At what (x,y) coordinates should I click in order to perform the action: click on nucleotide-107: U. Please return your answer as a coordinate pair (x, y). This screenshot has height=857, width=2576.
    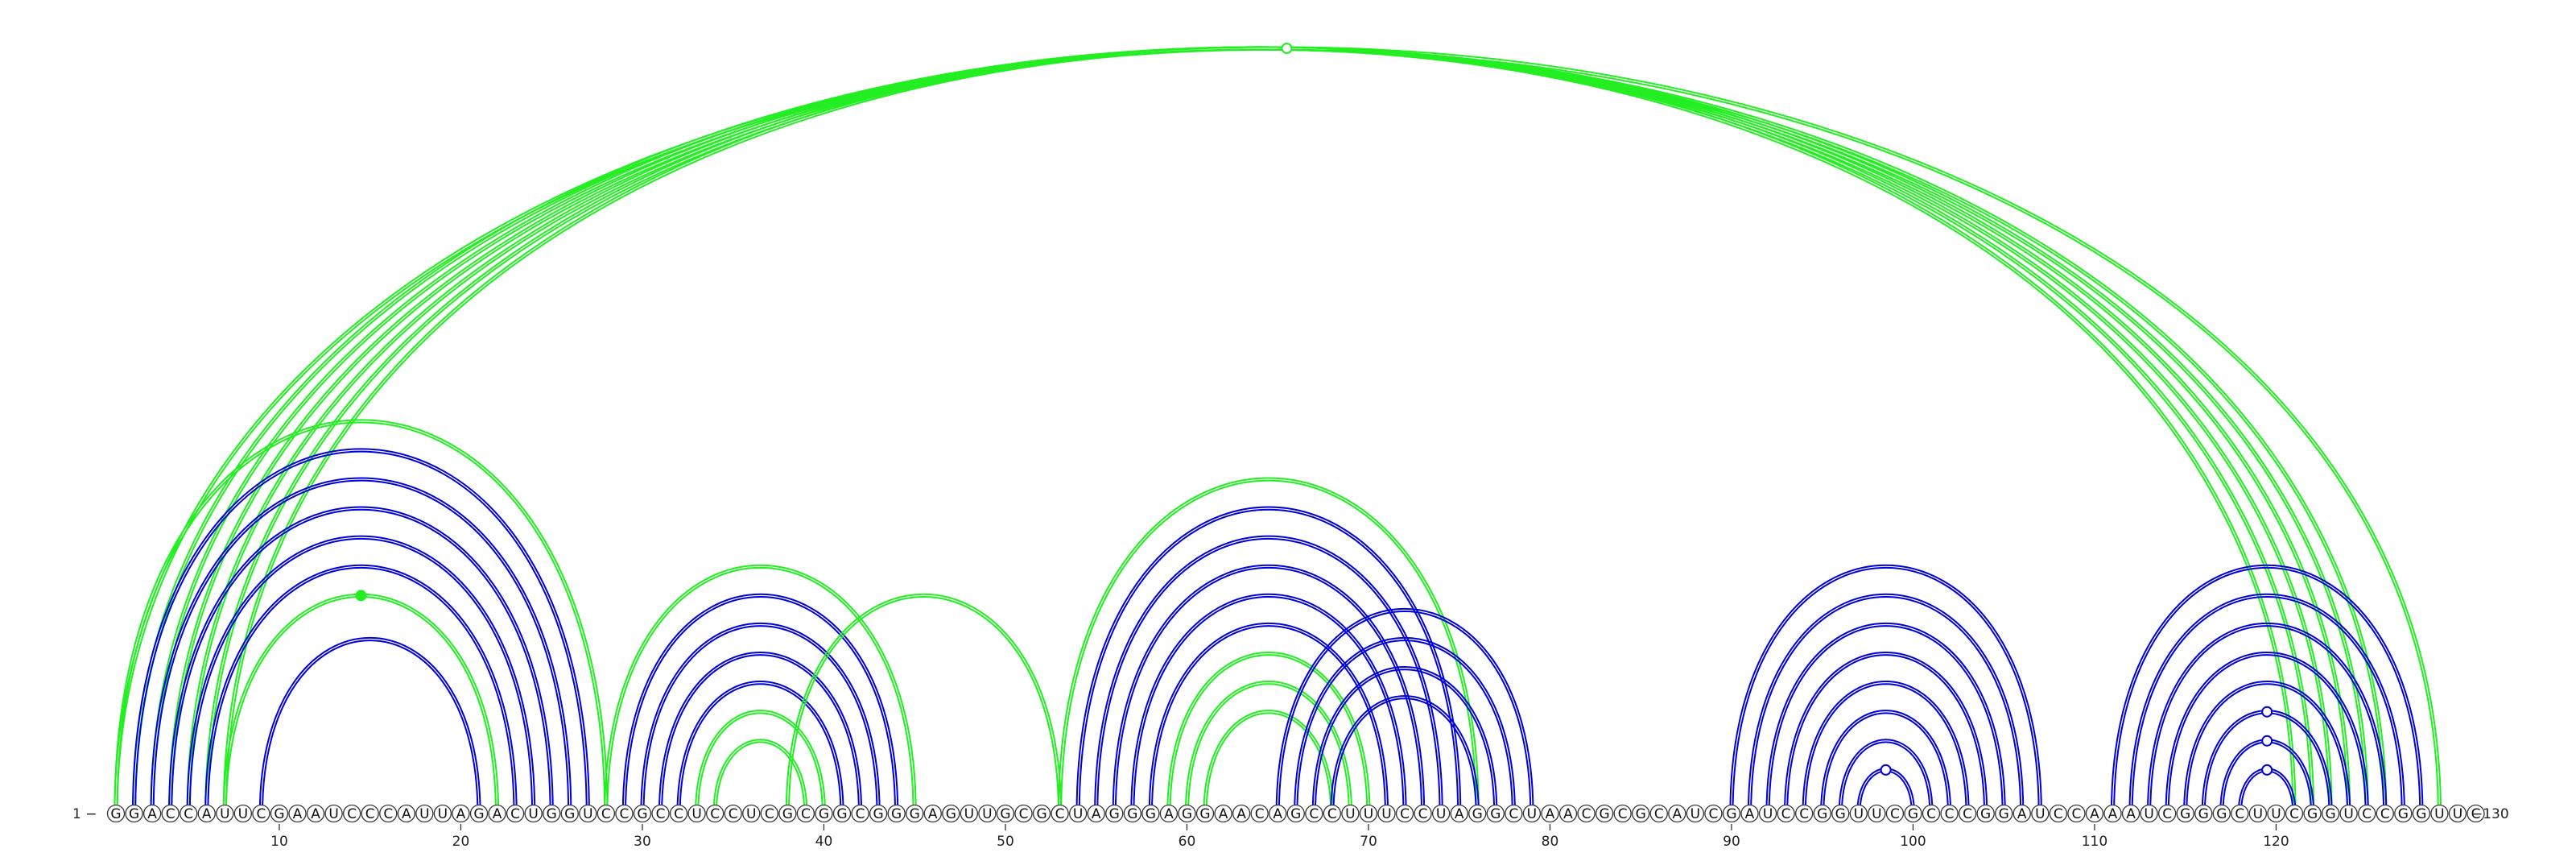
    Looking at the image, I should click on (2040, 813).